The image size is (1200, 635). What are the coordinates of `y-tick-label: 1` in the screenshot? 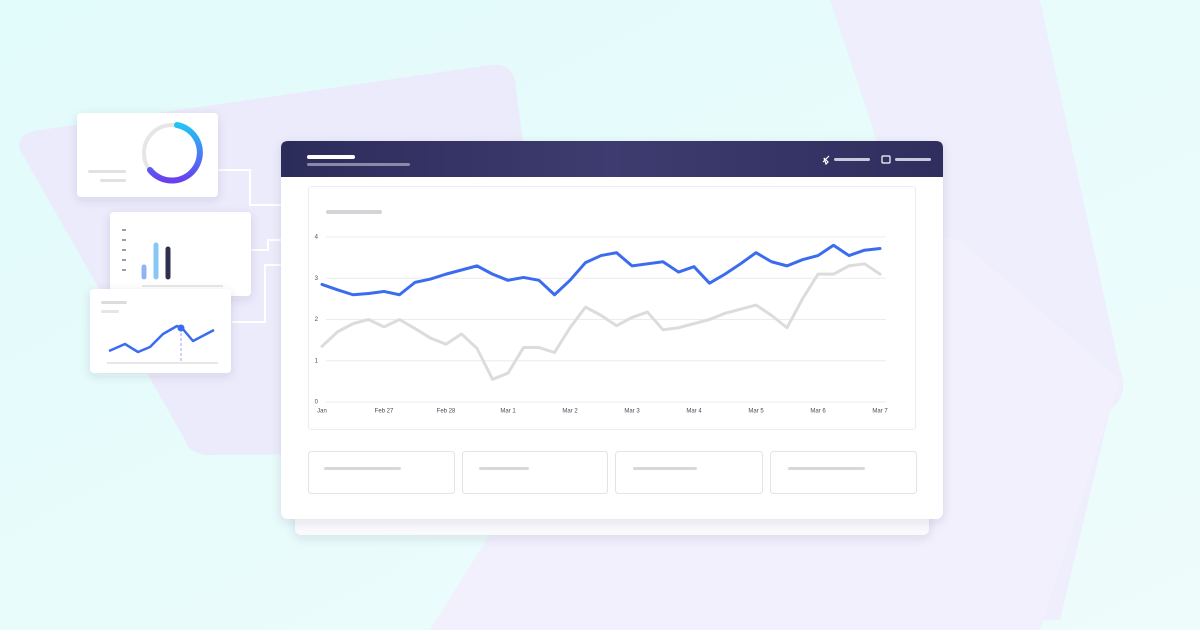 It's located at (317, 361).